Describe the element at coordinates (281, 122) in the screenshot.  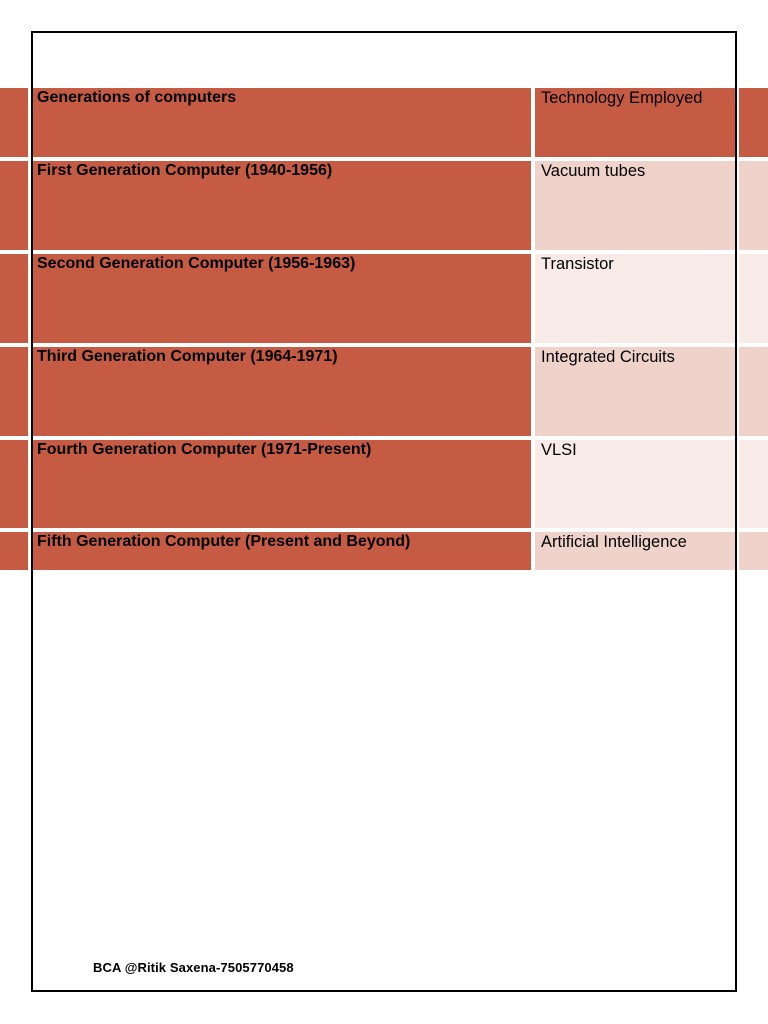
I see `table-header-generations: Generations of computers` at that location.